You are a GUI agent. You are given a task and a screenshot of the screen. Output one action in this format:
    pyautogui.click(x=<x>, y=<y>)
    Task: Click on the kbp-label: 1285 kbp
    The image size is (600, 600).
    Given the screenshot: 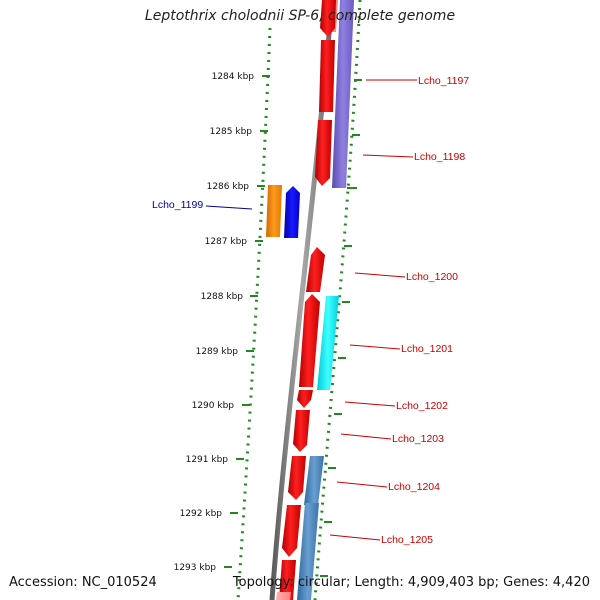 What is the action you would take?
    pyautogui.click(x=231, y=132)
    